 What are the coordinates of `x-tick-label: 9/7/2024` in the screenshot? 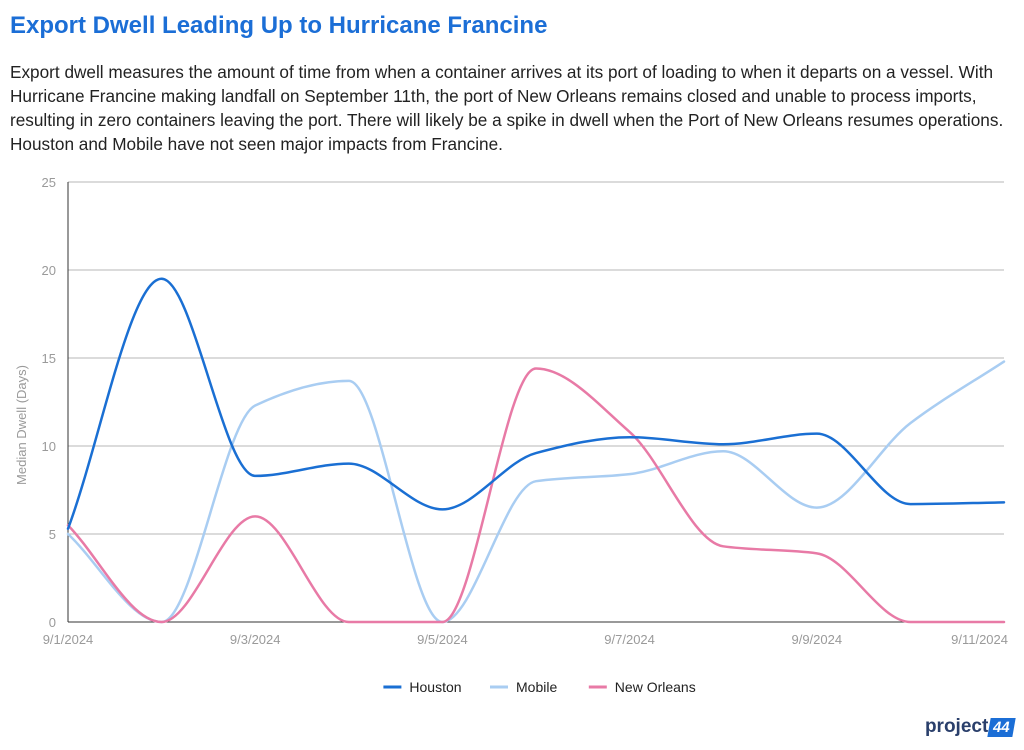 It's located at (629, 639).